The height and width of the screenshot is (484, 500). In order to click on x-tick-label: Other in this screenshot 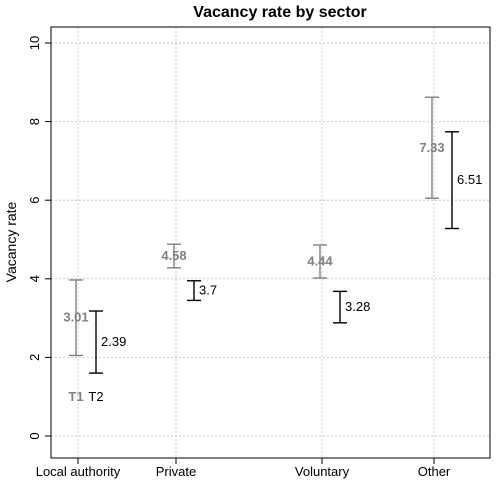, I will do `click(434, 471)`.